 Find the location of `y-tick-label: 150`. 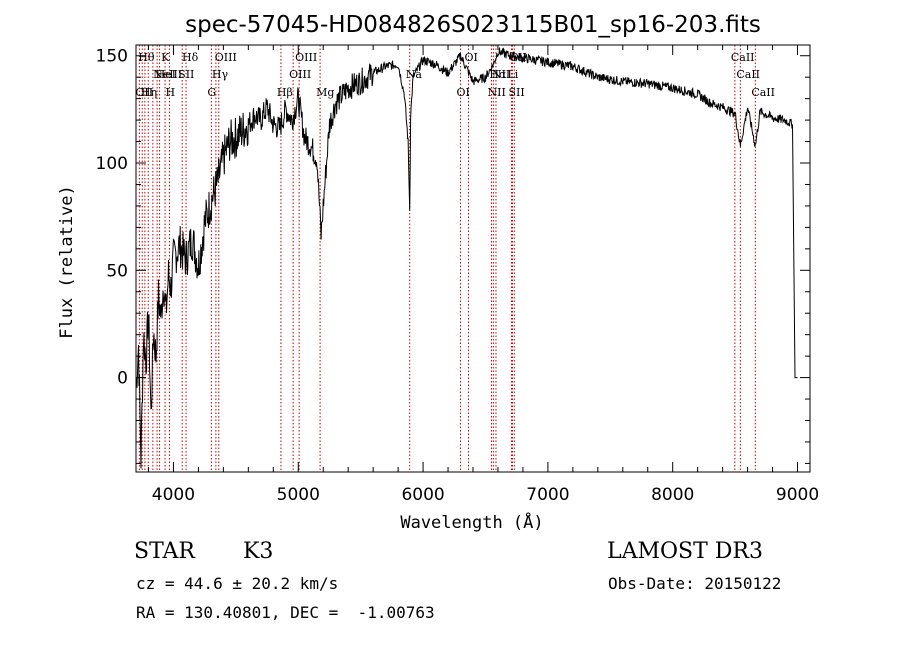

y-tick-label: 150 is located at coordinates (112, 57).